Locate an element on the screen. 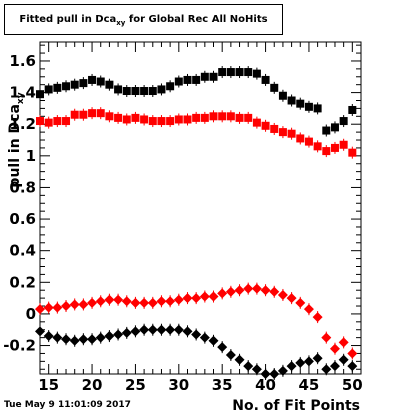 The image size is (400, 414). x-tick-label: 15 is located at coordinates (48, 385).